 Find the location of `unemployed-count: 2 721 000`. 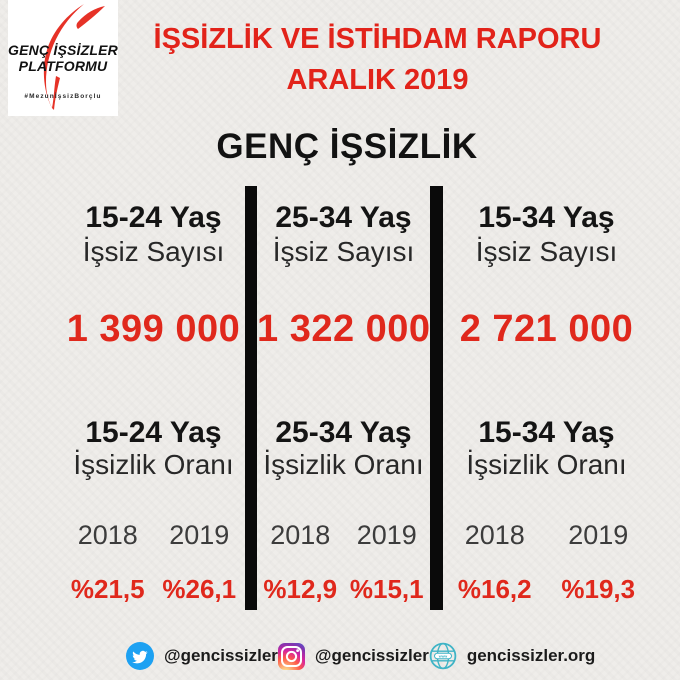

unemployed-count: 2 721 000 is located at coordinates (546, 329).